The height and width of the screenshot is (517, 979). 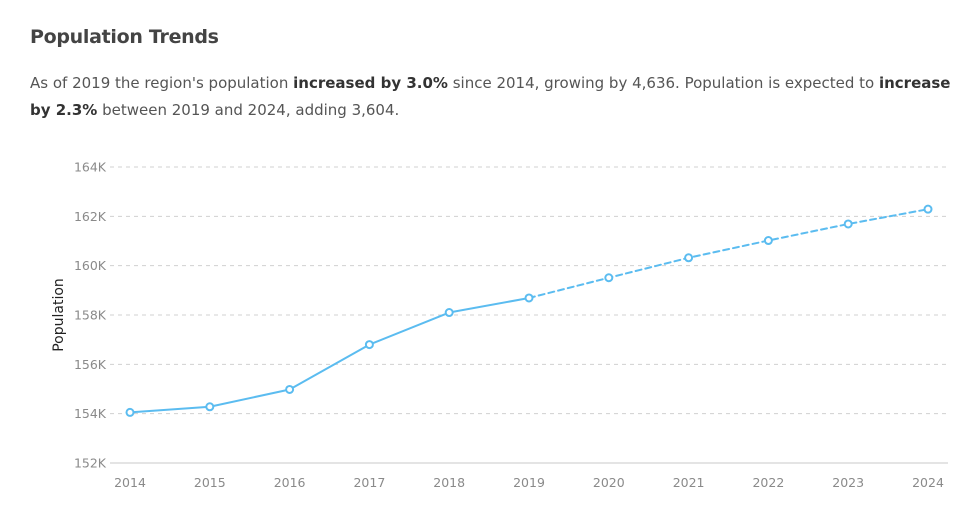 What do you see at coordinates (124, 37) in the screenshot?
I see `page-title: Population Trends` at bounding box center [124, 37].